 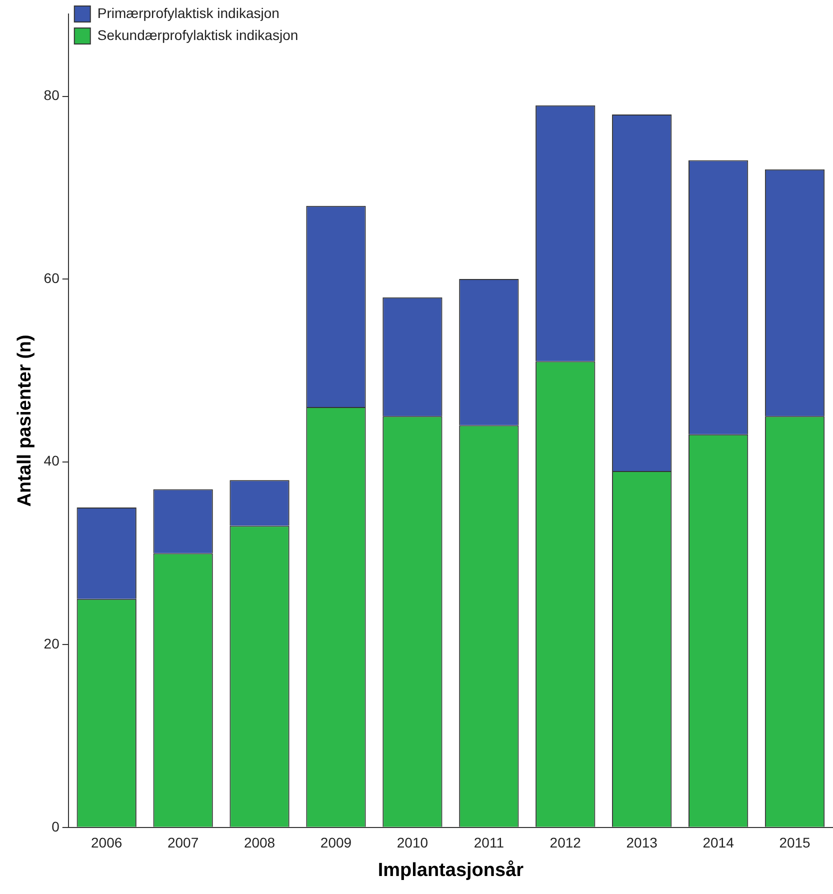 What do you see at coordinates (188, 12) in the screenshot?
I see `legend-label: Primærprofylaktisk indikasjon` at bounding box center [188, 12].